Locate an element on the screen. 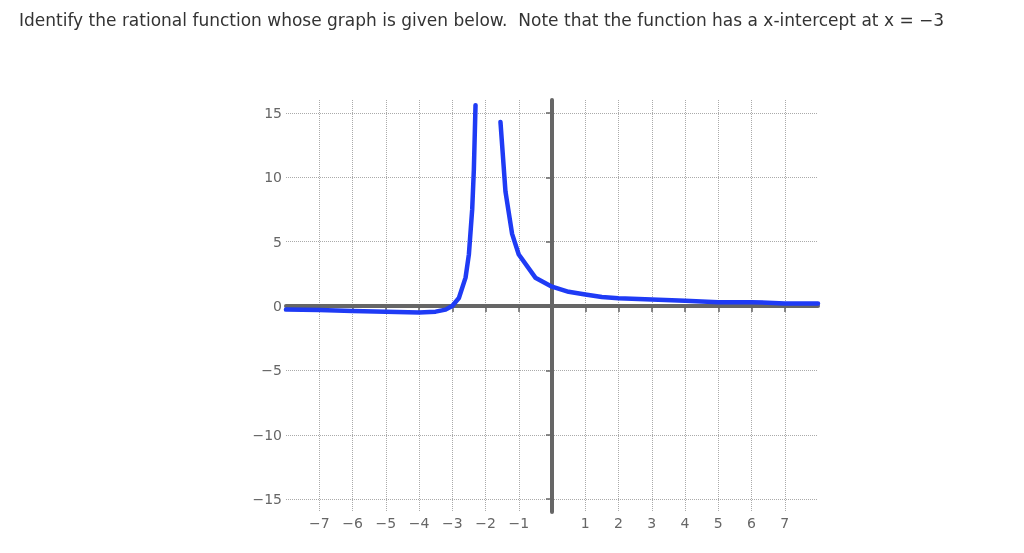  x-tick-label: 6 is located at coordinates (752, 523).